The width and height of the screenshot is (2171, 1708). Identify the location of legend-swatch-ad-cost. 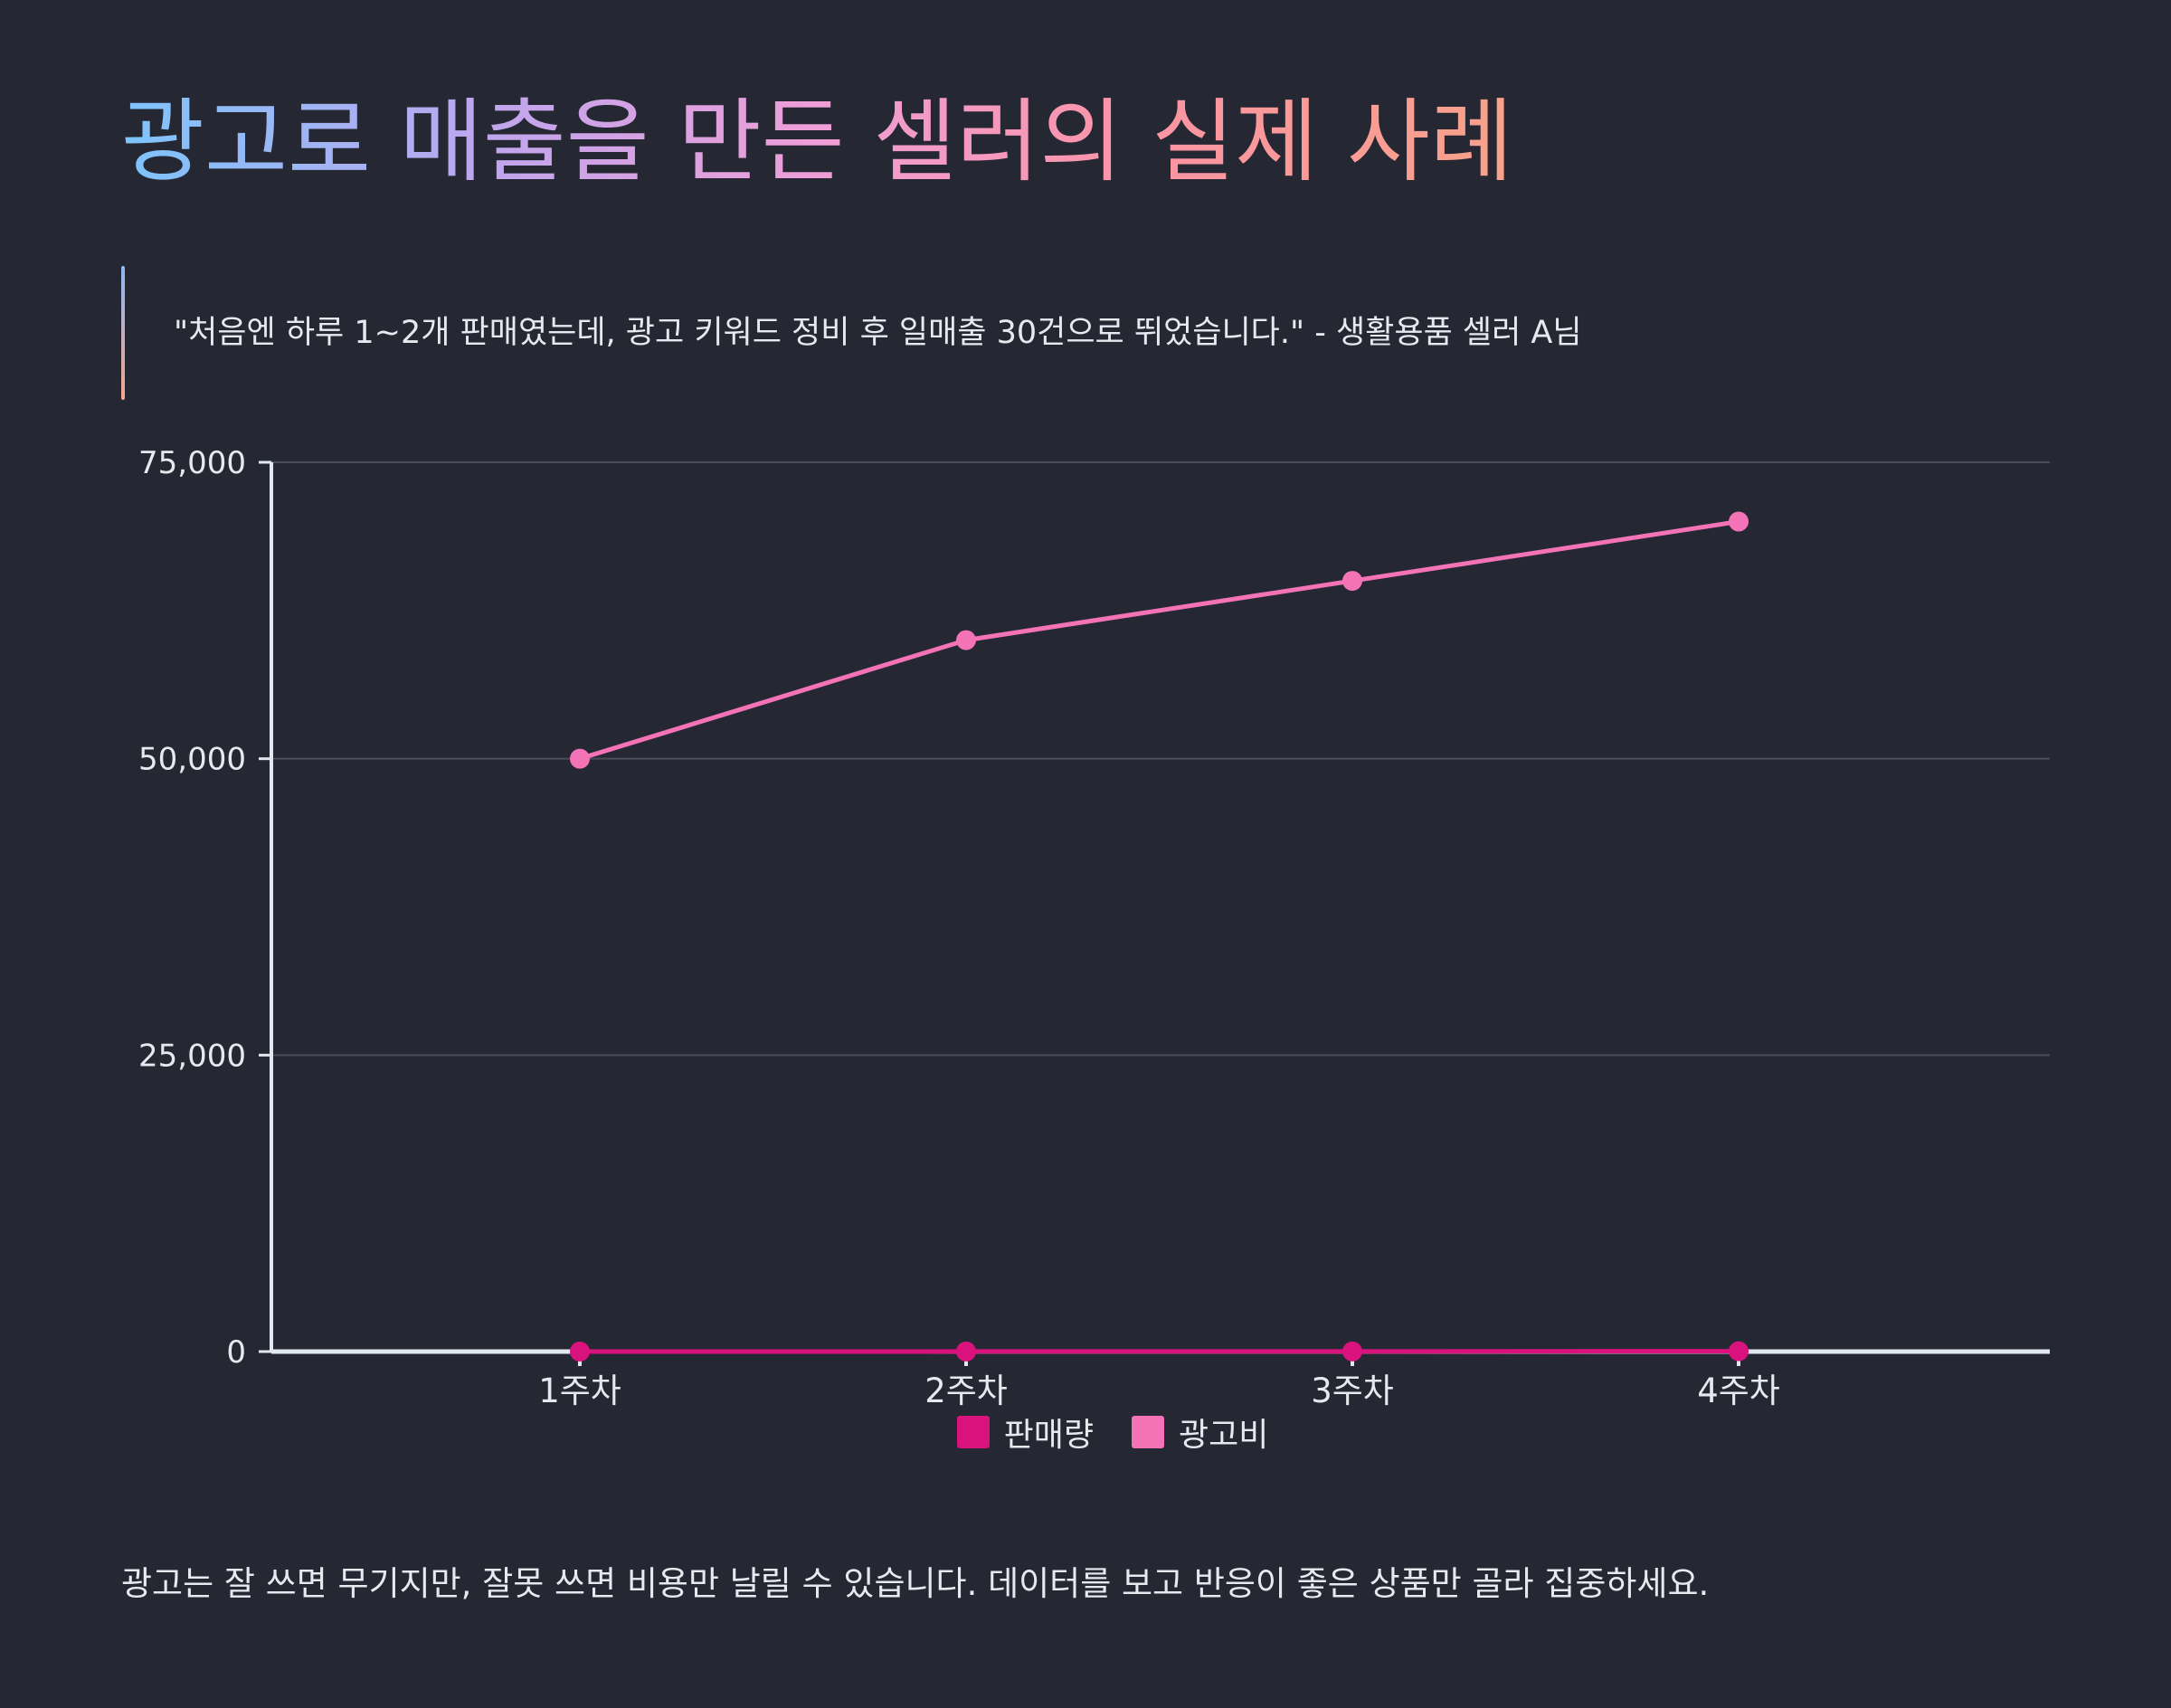
(1148, 1432).